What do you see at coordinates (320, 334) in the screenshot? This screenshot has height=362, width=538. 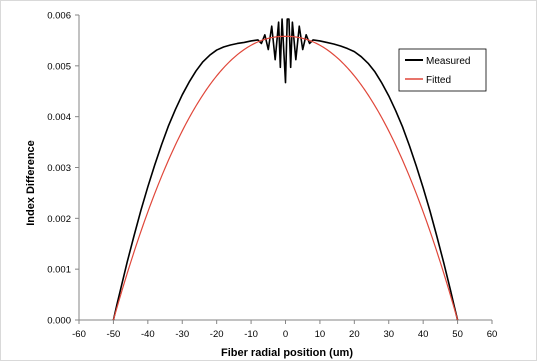 I see `x-tick-label: 10` at bounding box center [320, 334].